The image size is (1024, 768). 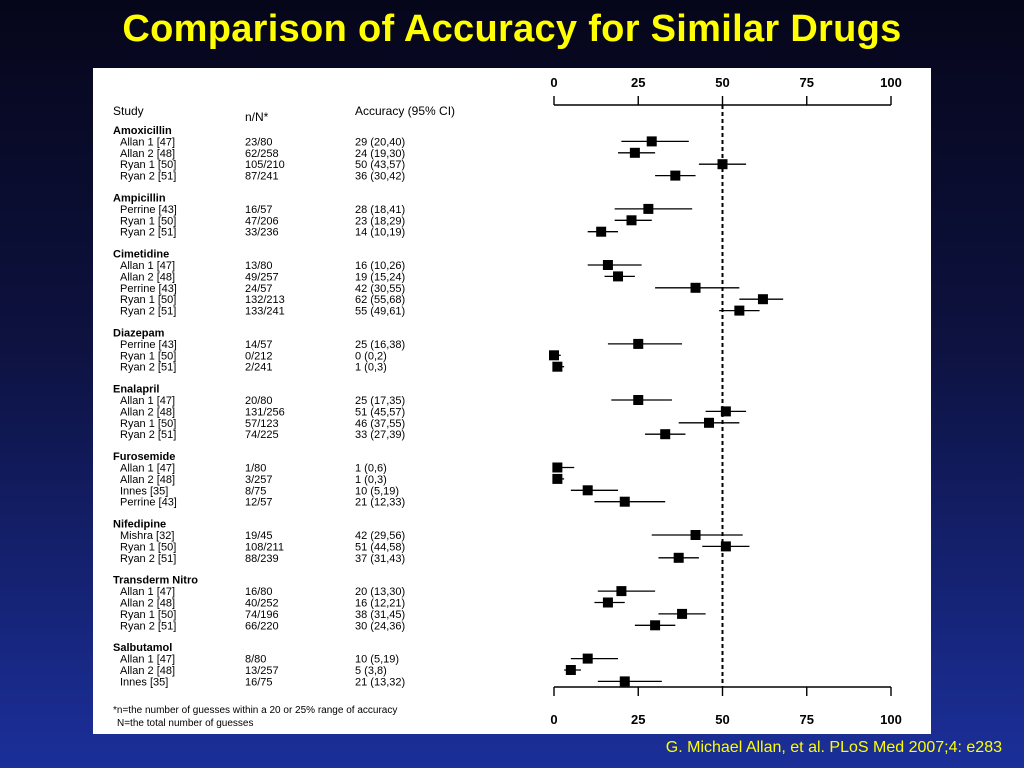 What do you see at coordinates (380, 412) in the screenshot?
I see `ci-value: 51 (45,57)` at bounding box center [380, 412].